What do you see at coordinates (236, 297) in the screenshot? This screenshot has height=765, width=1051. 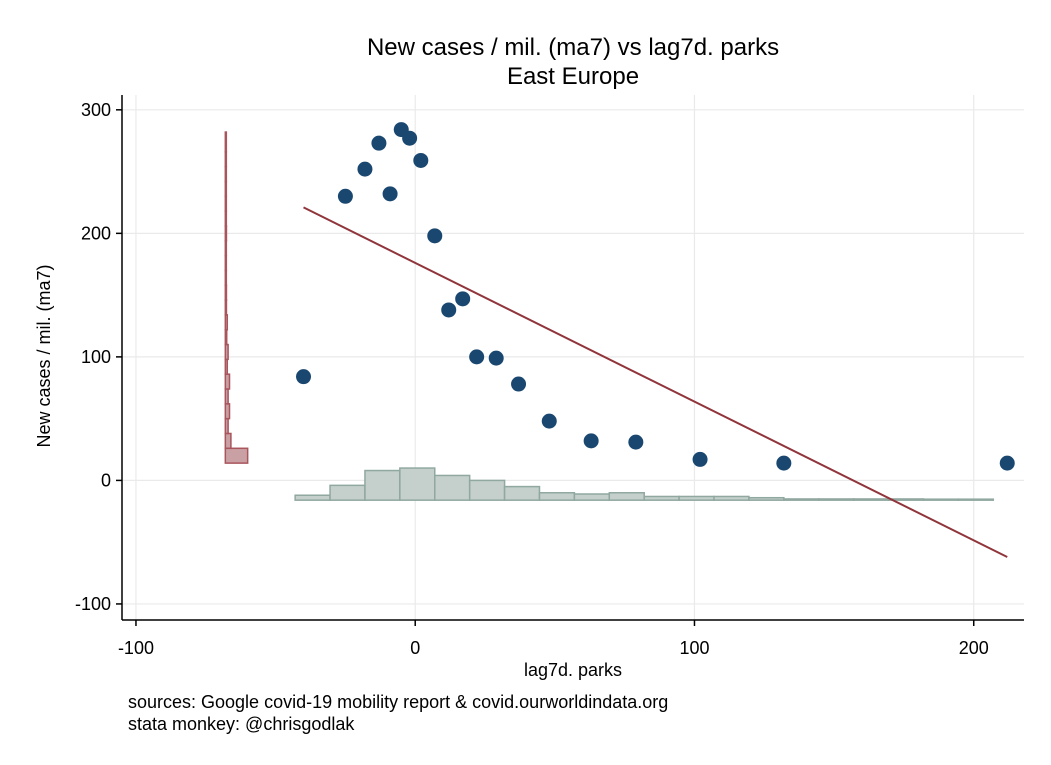 I see `y-marginal-histogram` at bounding box center [236, 297].